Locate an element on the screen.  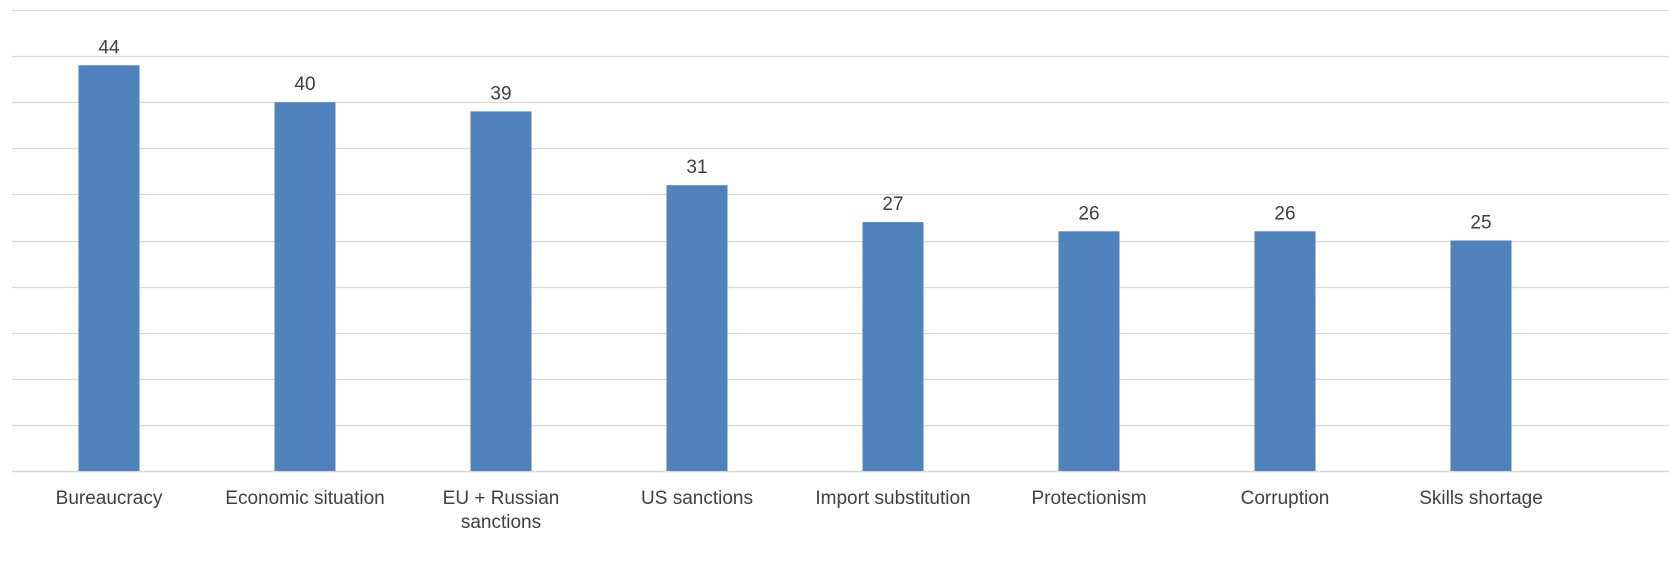
category-label: EU + Russian sanctions is located at coordinates (501, 510).